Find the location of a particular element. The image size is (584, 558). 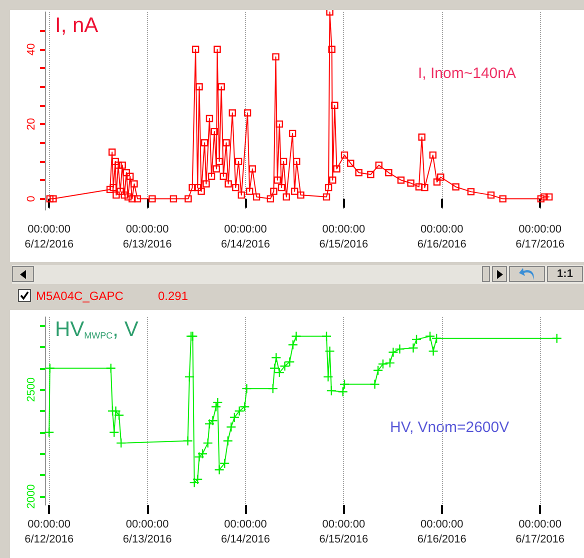

y-tick-label: 20 is located at coordinates (32, 124).